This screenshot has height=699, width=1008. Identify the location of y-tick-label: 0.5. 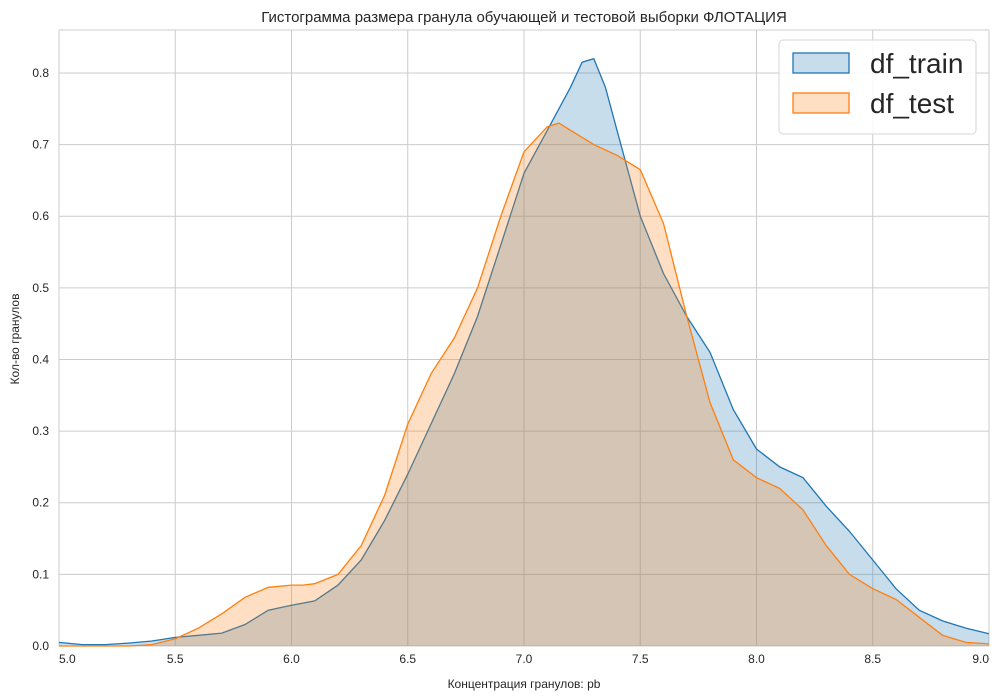
(40, 288).